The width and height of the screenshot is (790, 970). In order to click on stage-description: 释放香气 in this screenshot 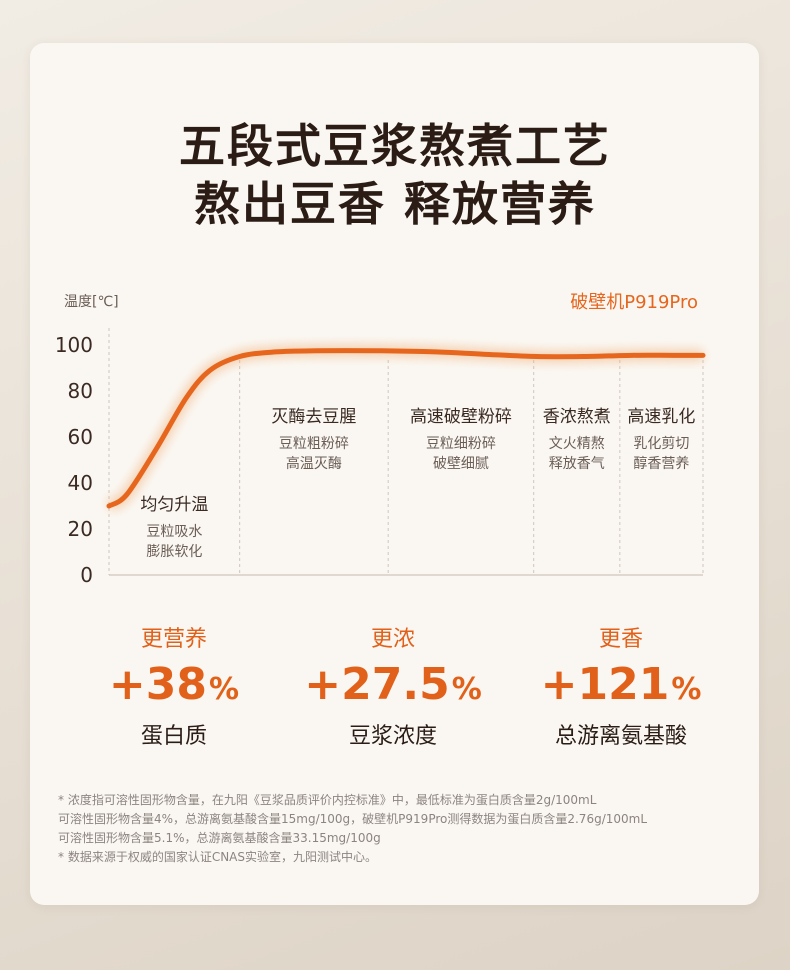, I will do `click(577, 464)`.